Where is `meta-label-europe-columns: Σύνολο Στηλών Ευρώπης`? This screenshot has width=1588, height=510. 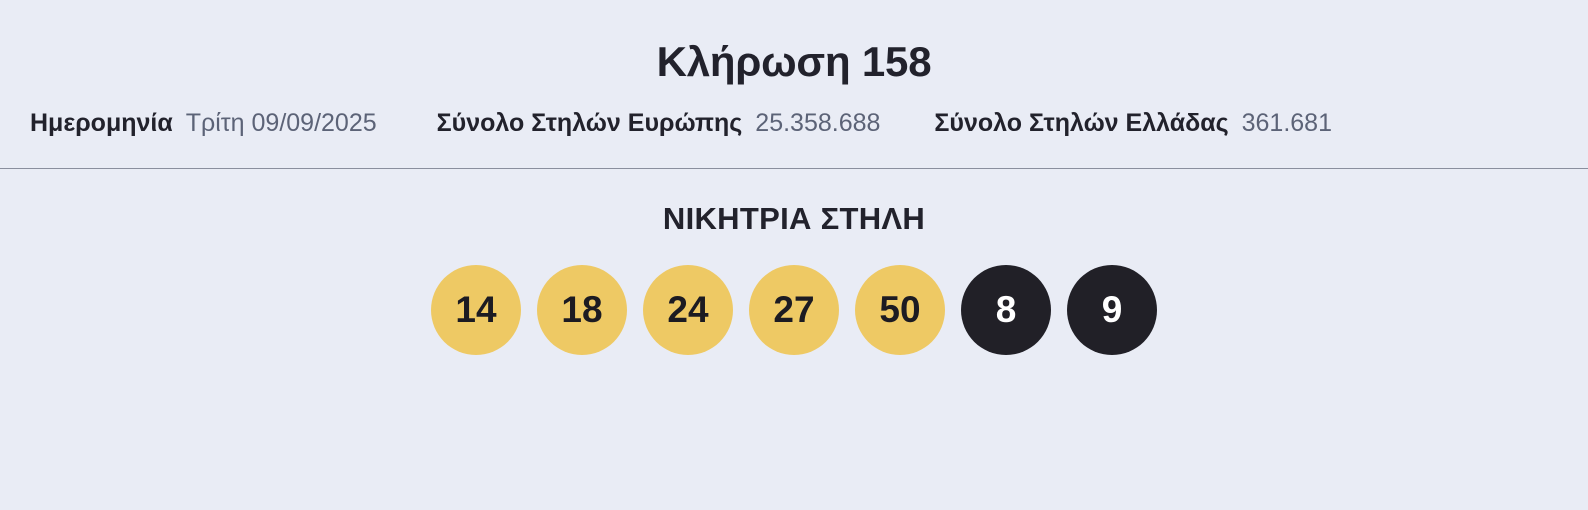 meta-label-europe-columns: Σύνολο Στηλών Ευρώπης is located at coordinates (589, 123).